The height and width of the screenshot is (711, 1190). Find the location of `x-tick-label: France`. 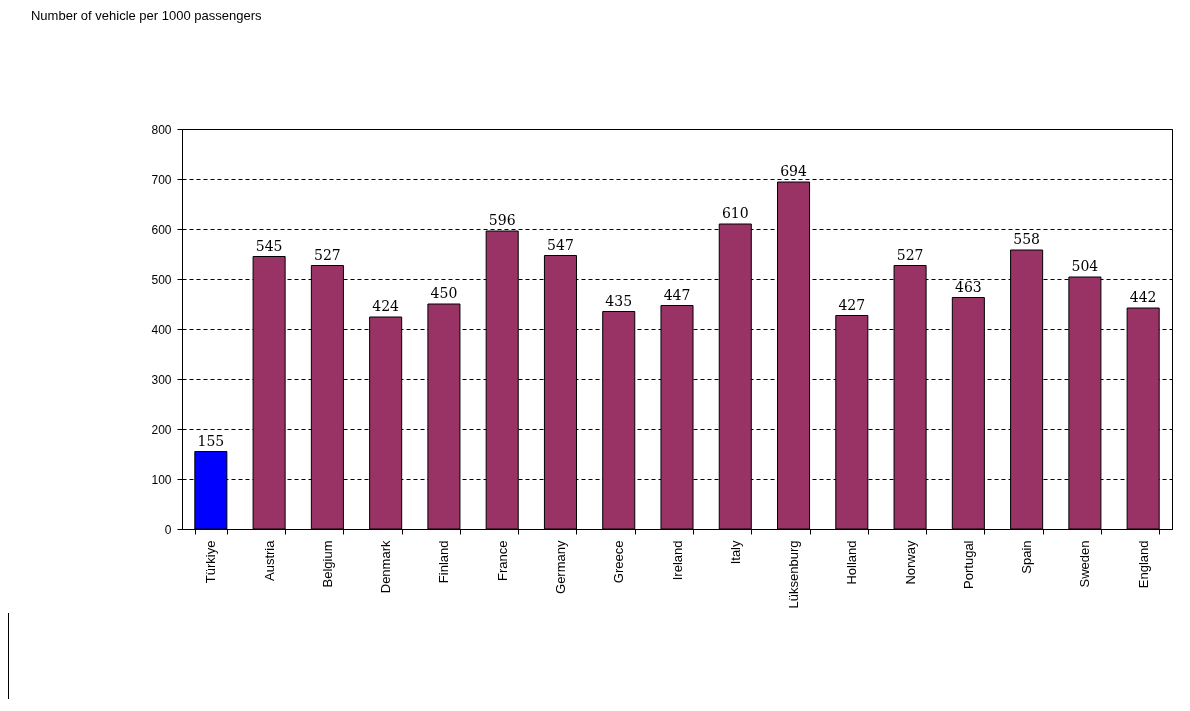

x-tick-label: France is located at coordinates (502, 560).